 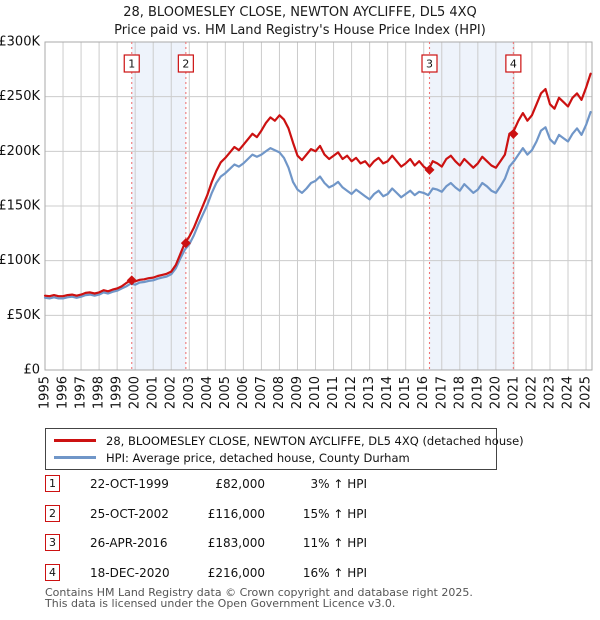 What do you see at coordinates (20, 42) in the screenshot?
I see `y-axis-tick-label: £300K` at bounding box center [20, 42].